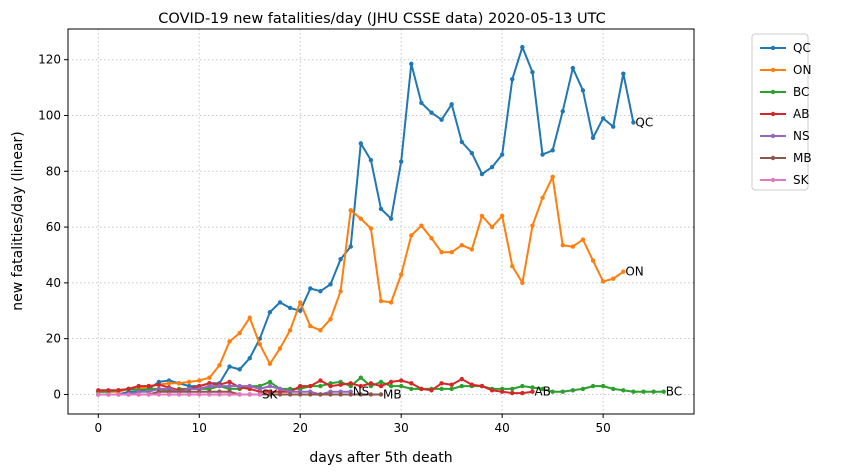 The width and height of the screenshot is (842, 474). Describe the element at coordinates (53, 339) in the screenshot. I see `y-tick-label: 20` at that location.